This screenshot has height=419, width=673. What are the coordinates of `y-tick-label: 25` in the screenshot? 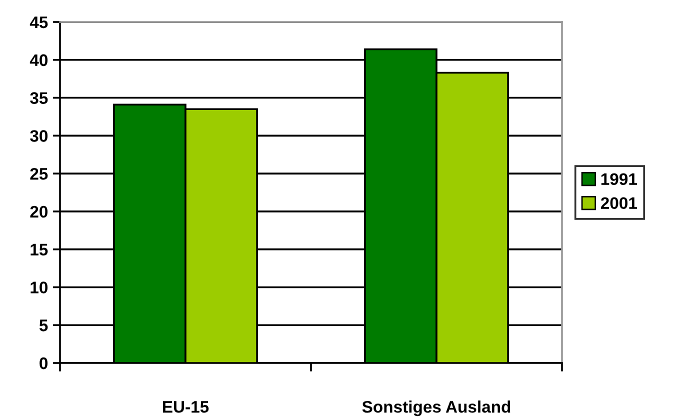 It's located at (39, 174).